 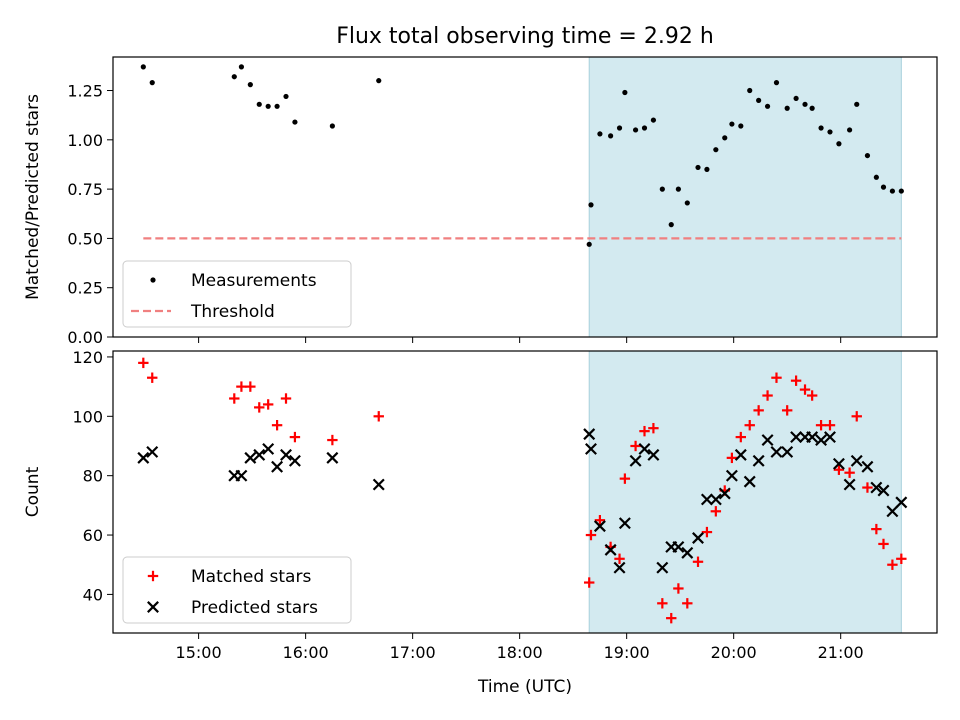 I want to click on y-tick-label: 1.25, so click(x=85, y=91).